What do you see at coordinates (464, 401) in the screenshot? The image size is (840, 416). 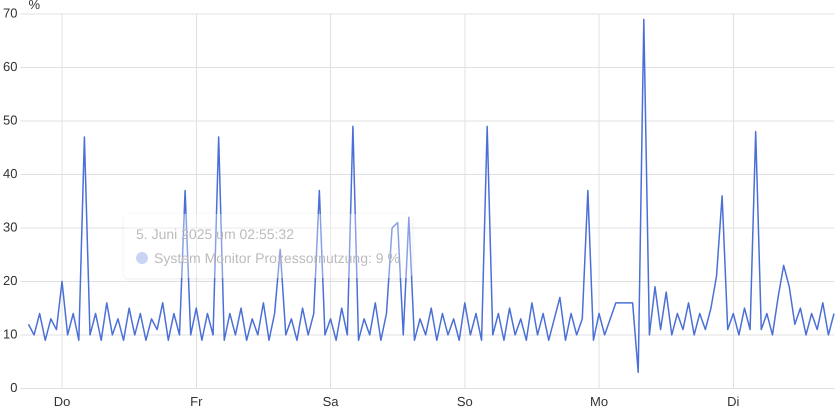 I see `x-tick-label: So` at bounding box center [464, 401].